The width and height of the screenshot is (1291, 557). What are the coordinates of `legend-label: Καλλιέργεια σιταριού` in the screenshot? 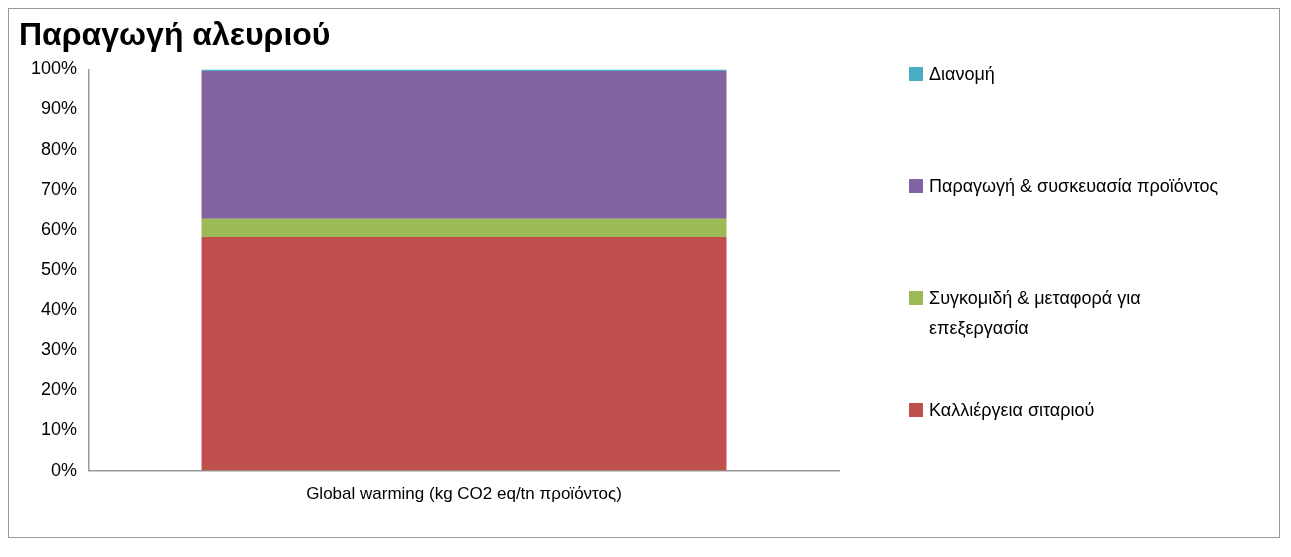 It's located at (1012, 410).